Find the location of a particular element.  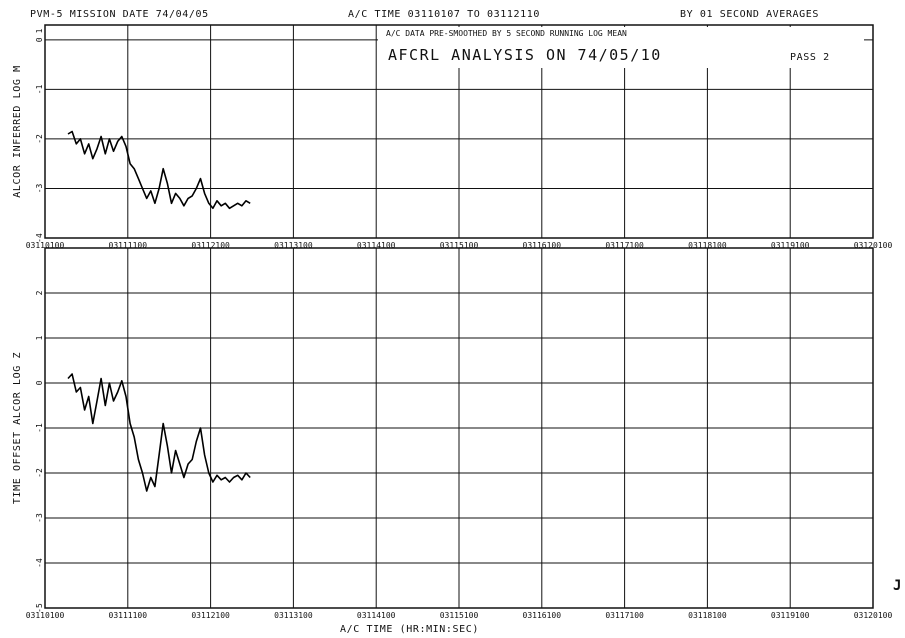

averaging-note: BY 01 SECOND AVERAGES is located at coordinates (749, 14).